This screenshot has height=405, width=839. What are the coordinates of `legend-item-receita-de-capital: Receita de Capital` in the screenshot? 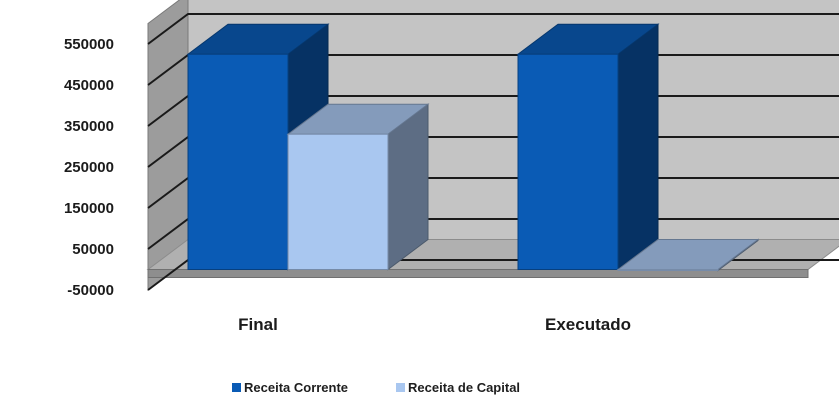 It's located at (458, 387).